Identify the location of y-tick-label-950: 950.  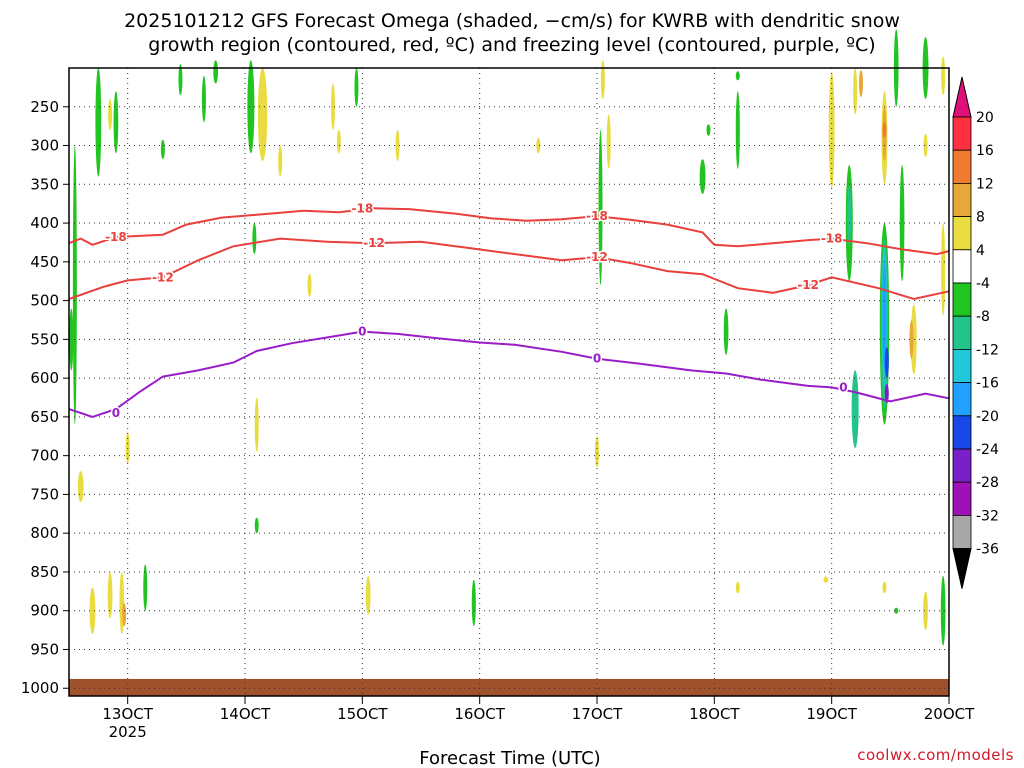
(44, 649).